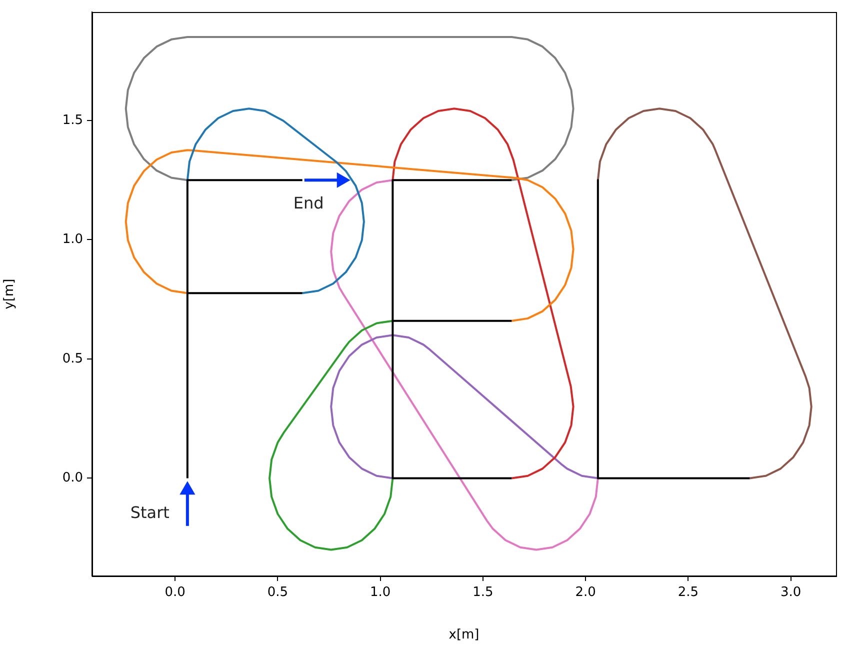 The image size is (845, 645). Describe the element at coordinates (277, 592) in the screenshot. I see `x-tick-label: 0.5` at that location.